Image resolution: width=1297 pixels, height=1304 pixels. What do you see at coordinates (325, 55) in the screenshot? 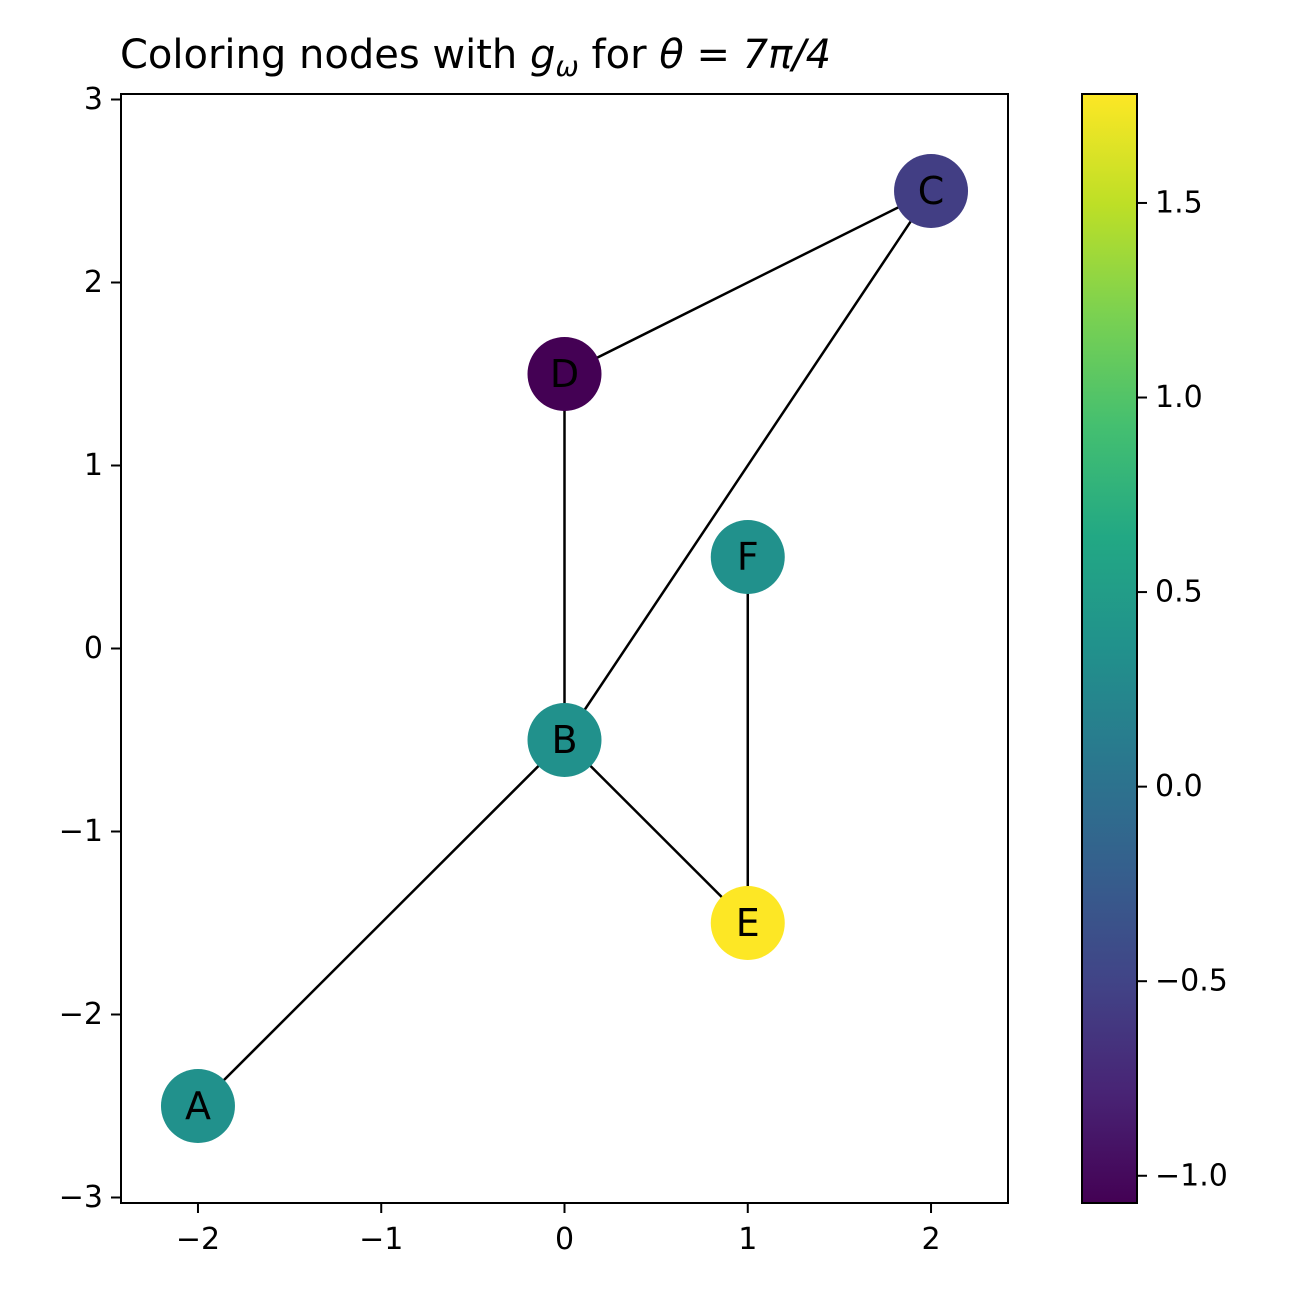
I see `title-text: Coloring nodes with` at bounding box center [325, 55].